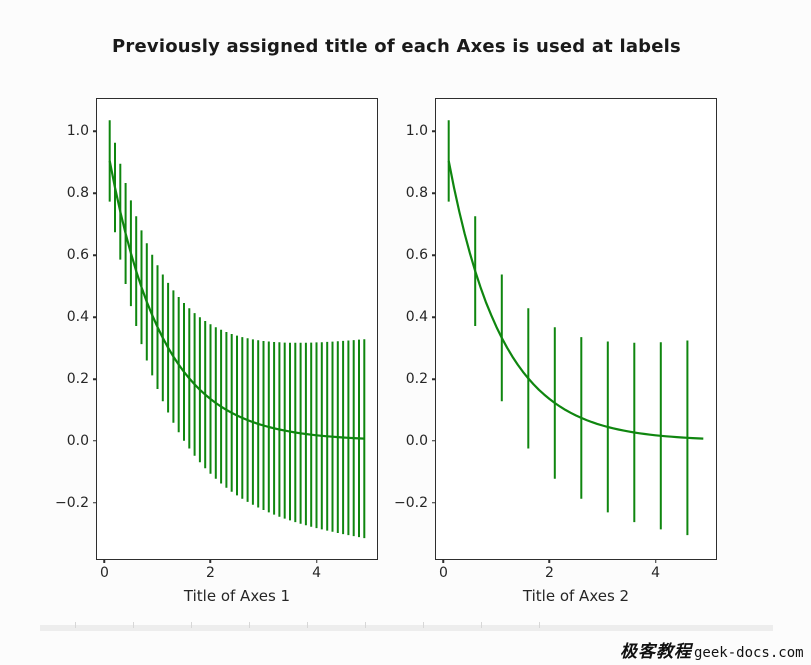  What do you see at coordinates (576, 596) in the screenshot?
I see `axes-2-xlabel: Title of Axes 2` at bounding box center [576, 596].